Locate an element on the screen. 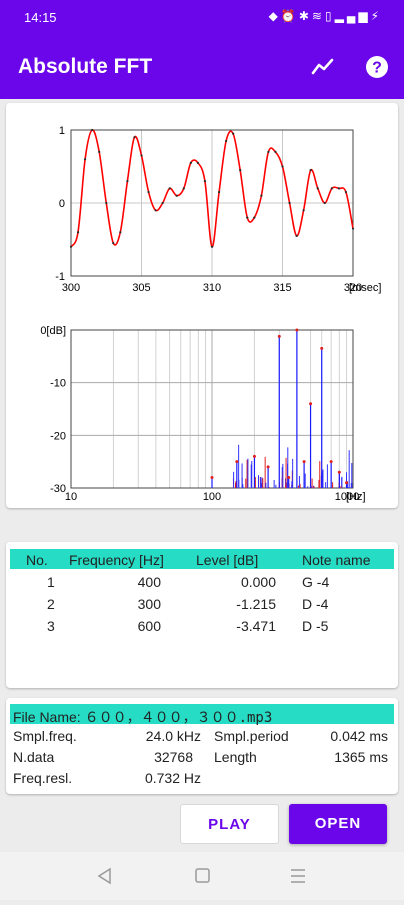 The width and height of the screenshot is (404, 905). spectrum-x-unit: [Hz] is located at coordinates (356, 497).